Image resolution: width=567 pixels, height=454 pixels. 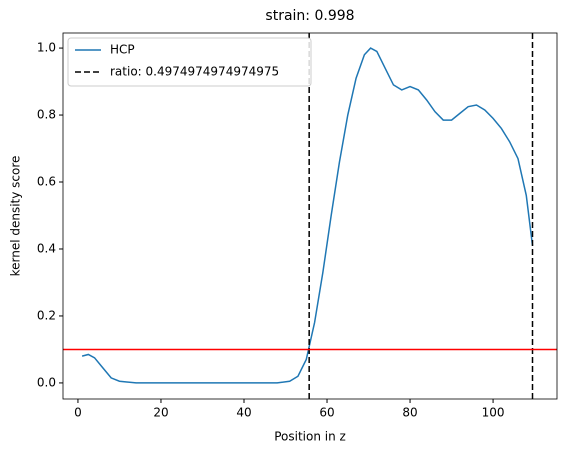 I want to click on legend-box, so click(x=189, y=62).